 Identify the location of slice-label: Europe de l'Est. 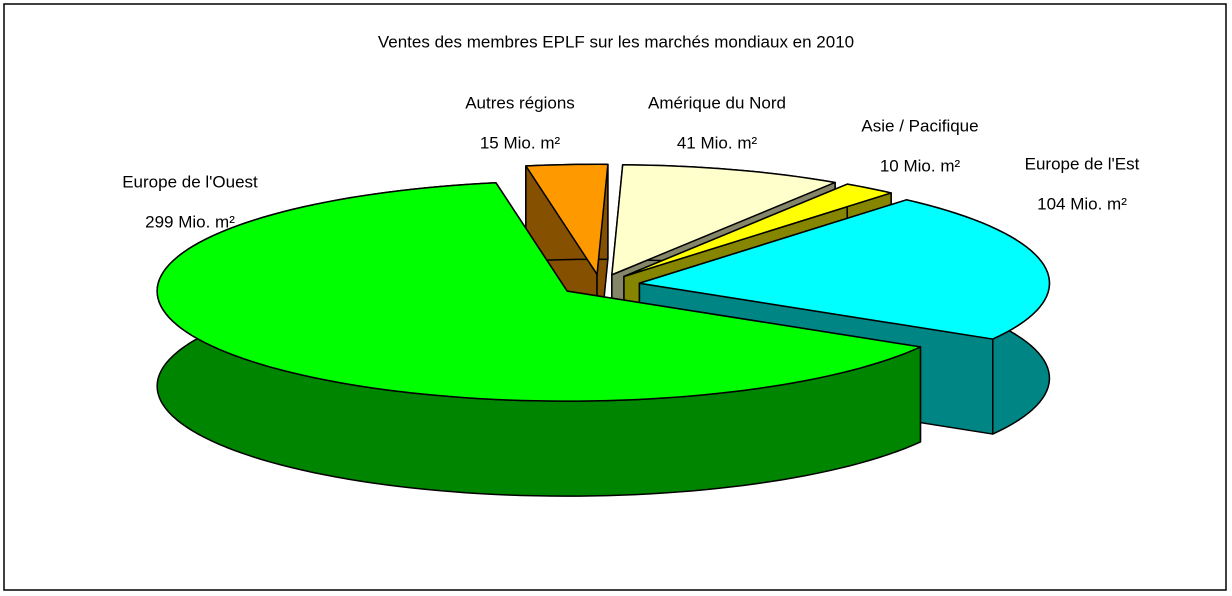
(1082, 163).